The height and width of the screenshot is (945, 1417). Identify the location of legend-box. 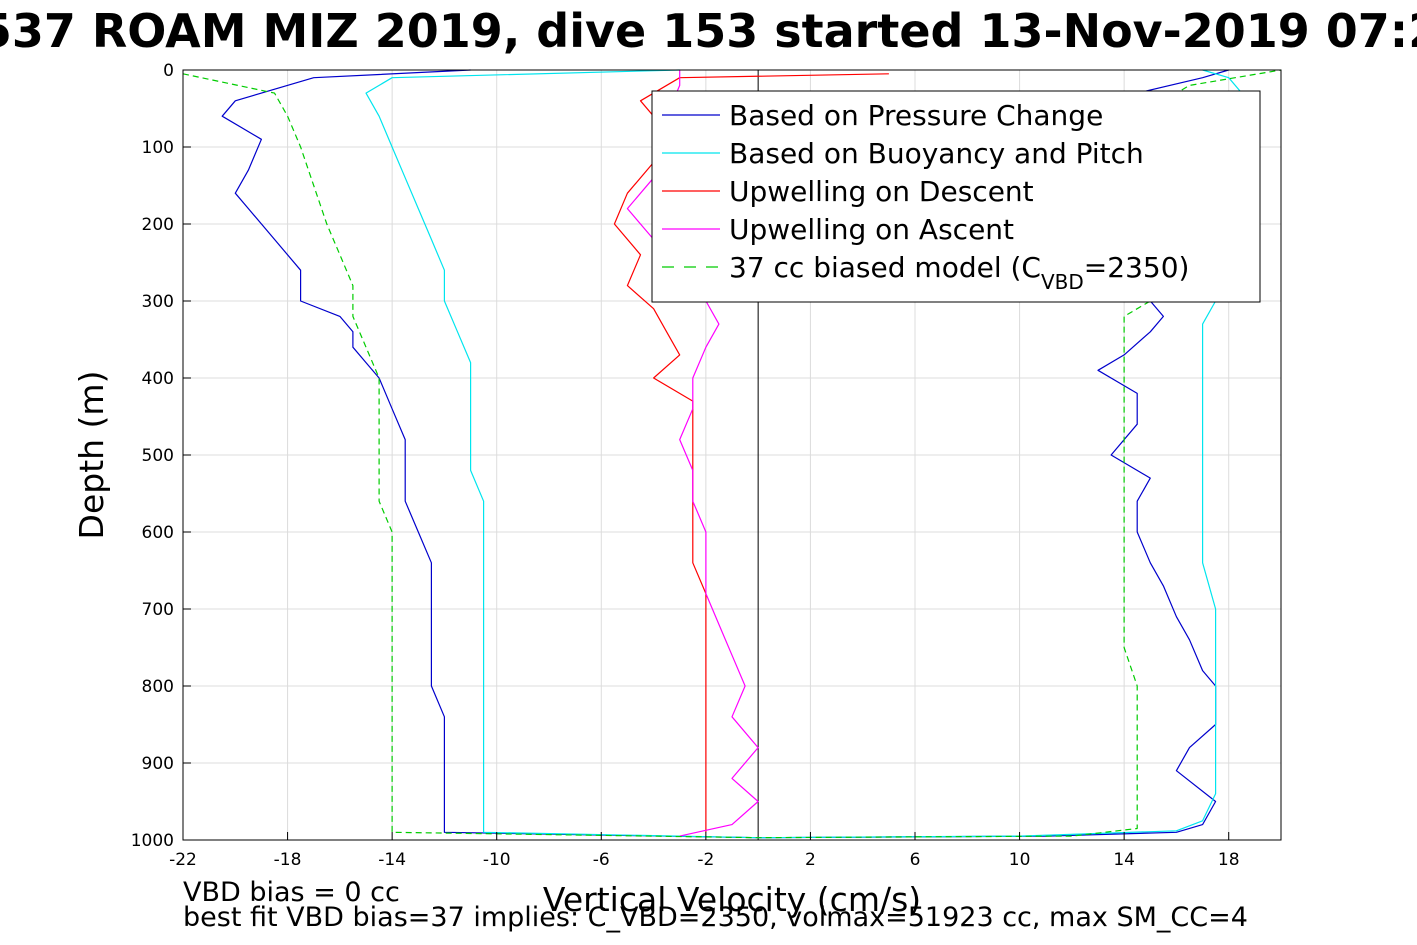
(956, 196).